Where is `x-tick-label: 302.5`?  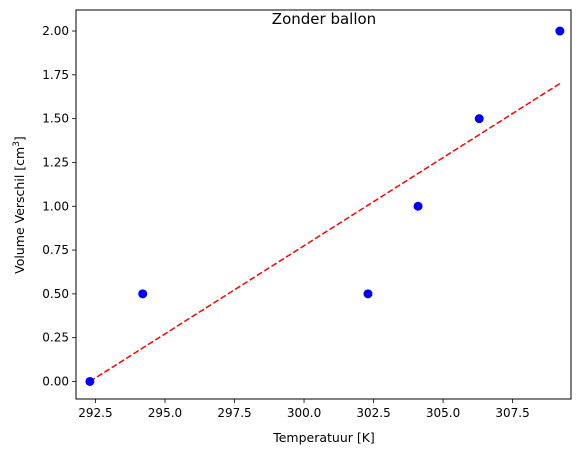 x-tick-label: 302.5 is located at coordinates (373, 413).